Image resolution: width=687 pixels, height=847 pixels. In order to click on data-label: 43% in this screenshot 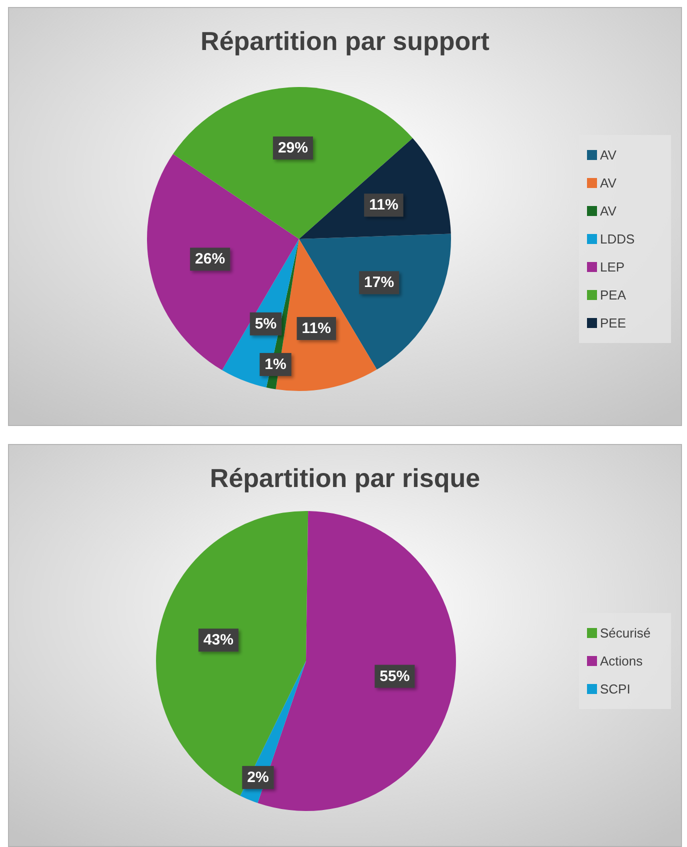, I will do `click(218, 640)`.